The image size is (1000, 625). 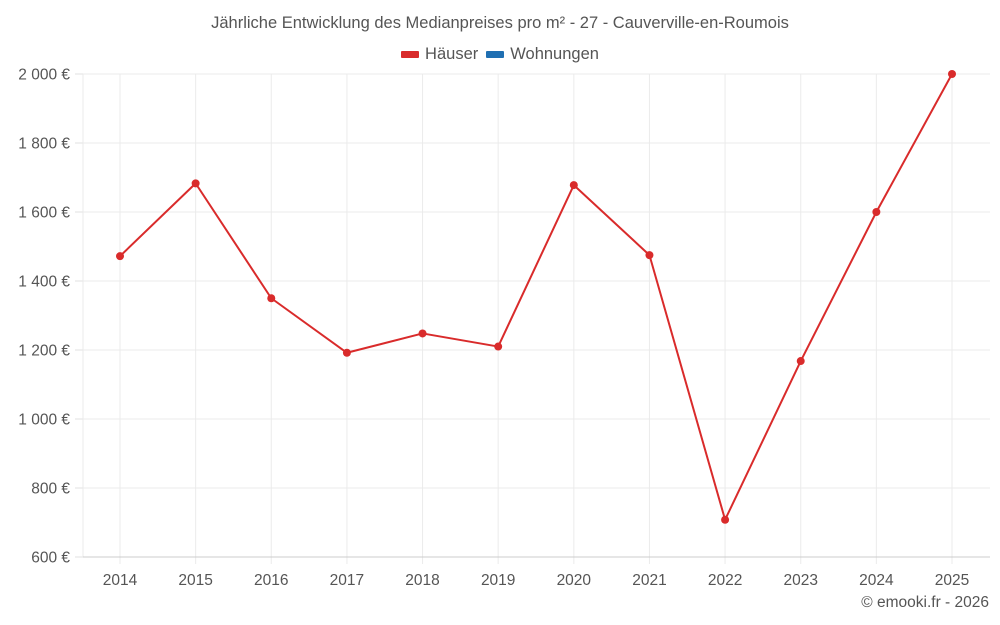 I want to click on y-tick-label: 2 000 €, so click(x=44, y=75).